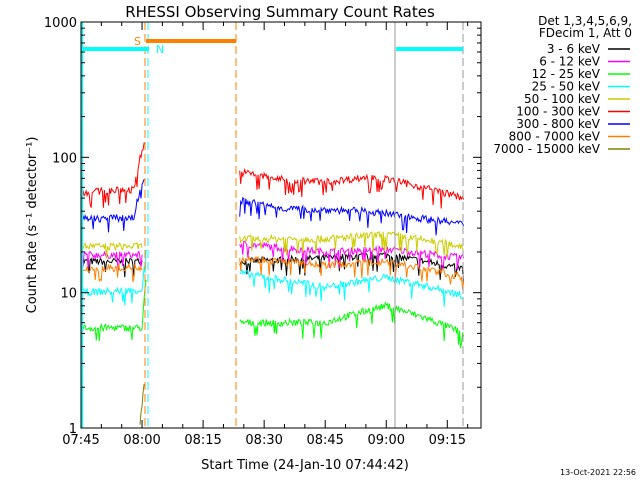  What do you see at coordinates (80, 440) in the screenshot?
I see `x-tick-label: 07:45` at bounding box center [80, 440].